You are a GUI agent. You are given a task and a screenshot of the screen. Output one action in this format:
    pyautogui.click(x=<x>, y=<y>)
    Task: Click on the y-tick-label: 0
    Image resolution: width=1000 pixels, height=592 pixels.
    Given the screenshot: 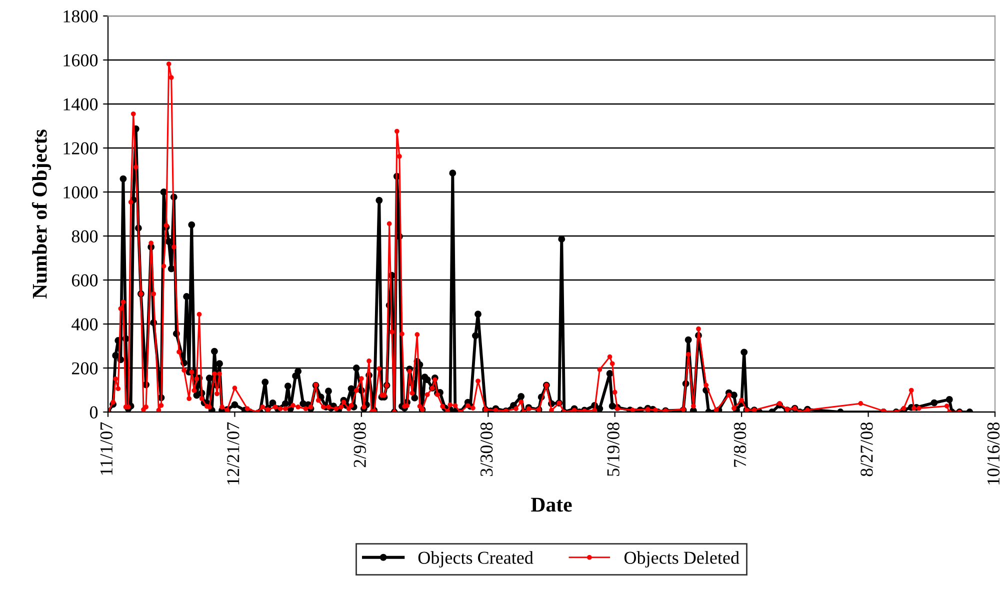 What is the action you would take?
    pyautogui.click(x=94, y=412)
    